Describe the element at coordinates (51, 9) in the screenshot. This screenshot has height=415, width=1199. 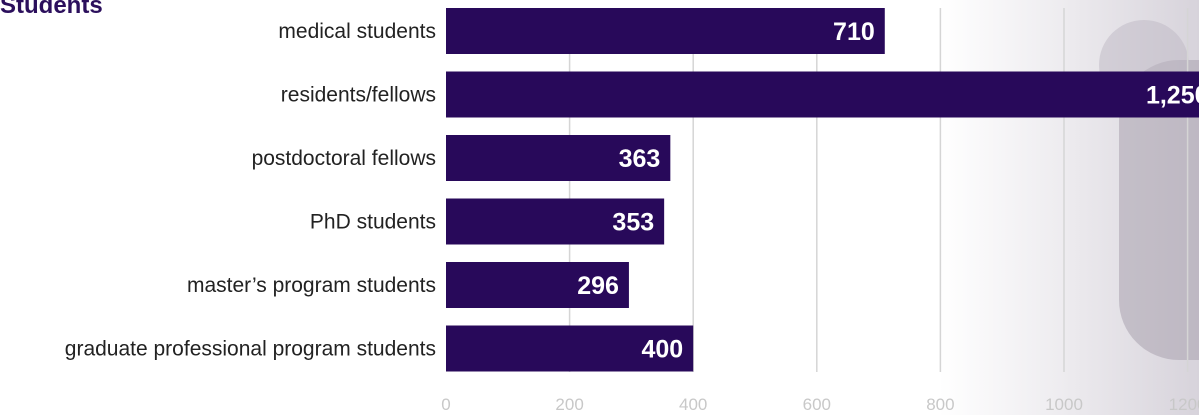
I see `chart-title: Students` at that location.